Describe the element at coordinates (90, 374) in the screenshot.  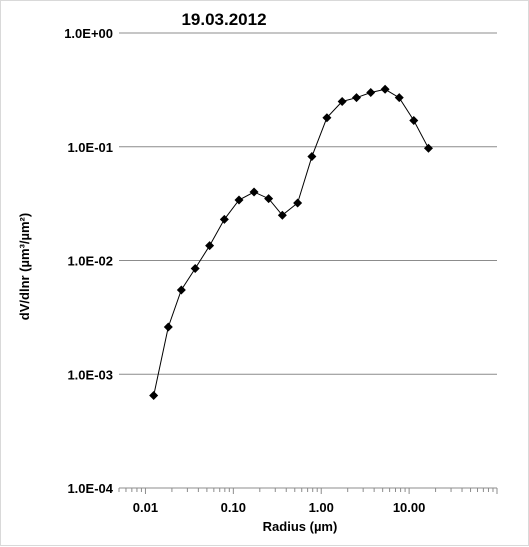
I see `y-tick-label: 1.0E-03` at that location.